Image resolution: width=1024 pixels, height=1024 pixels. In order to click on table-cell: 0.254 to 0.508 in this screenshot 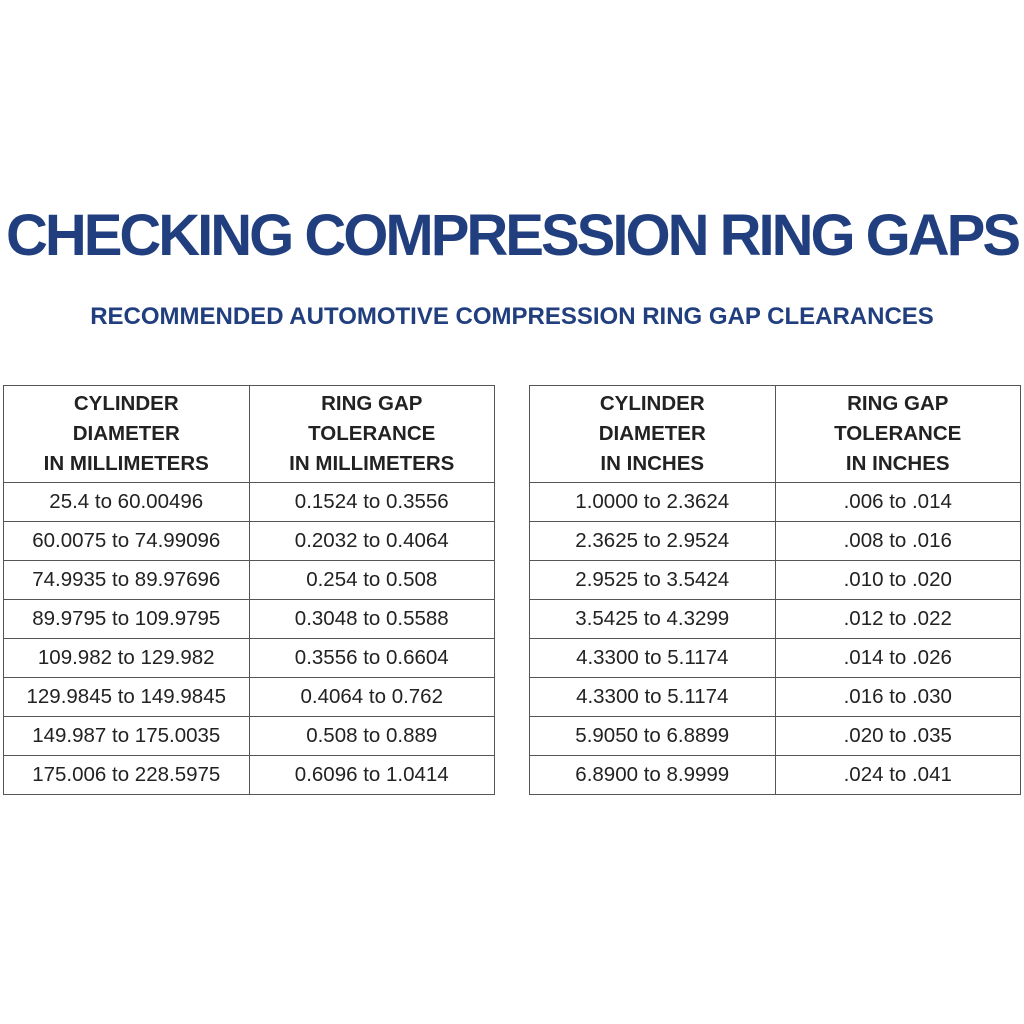, I will do `click(371, 580)`.